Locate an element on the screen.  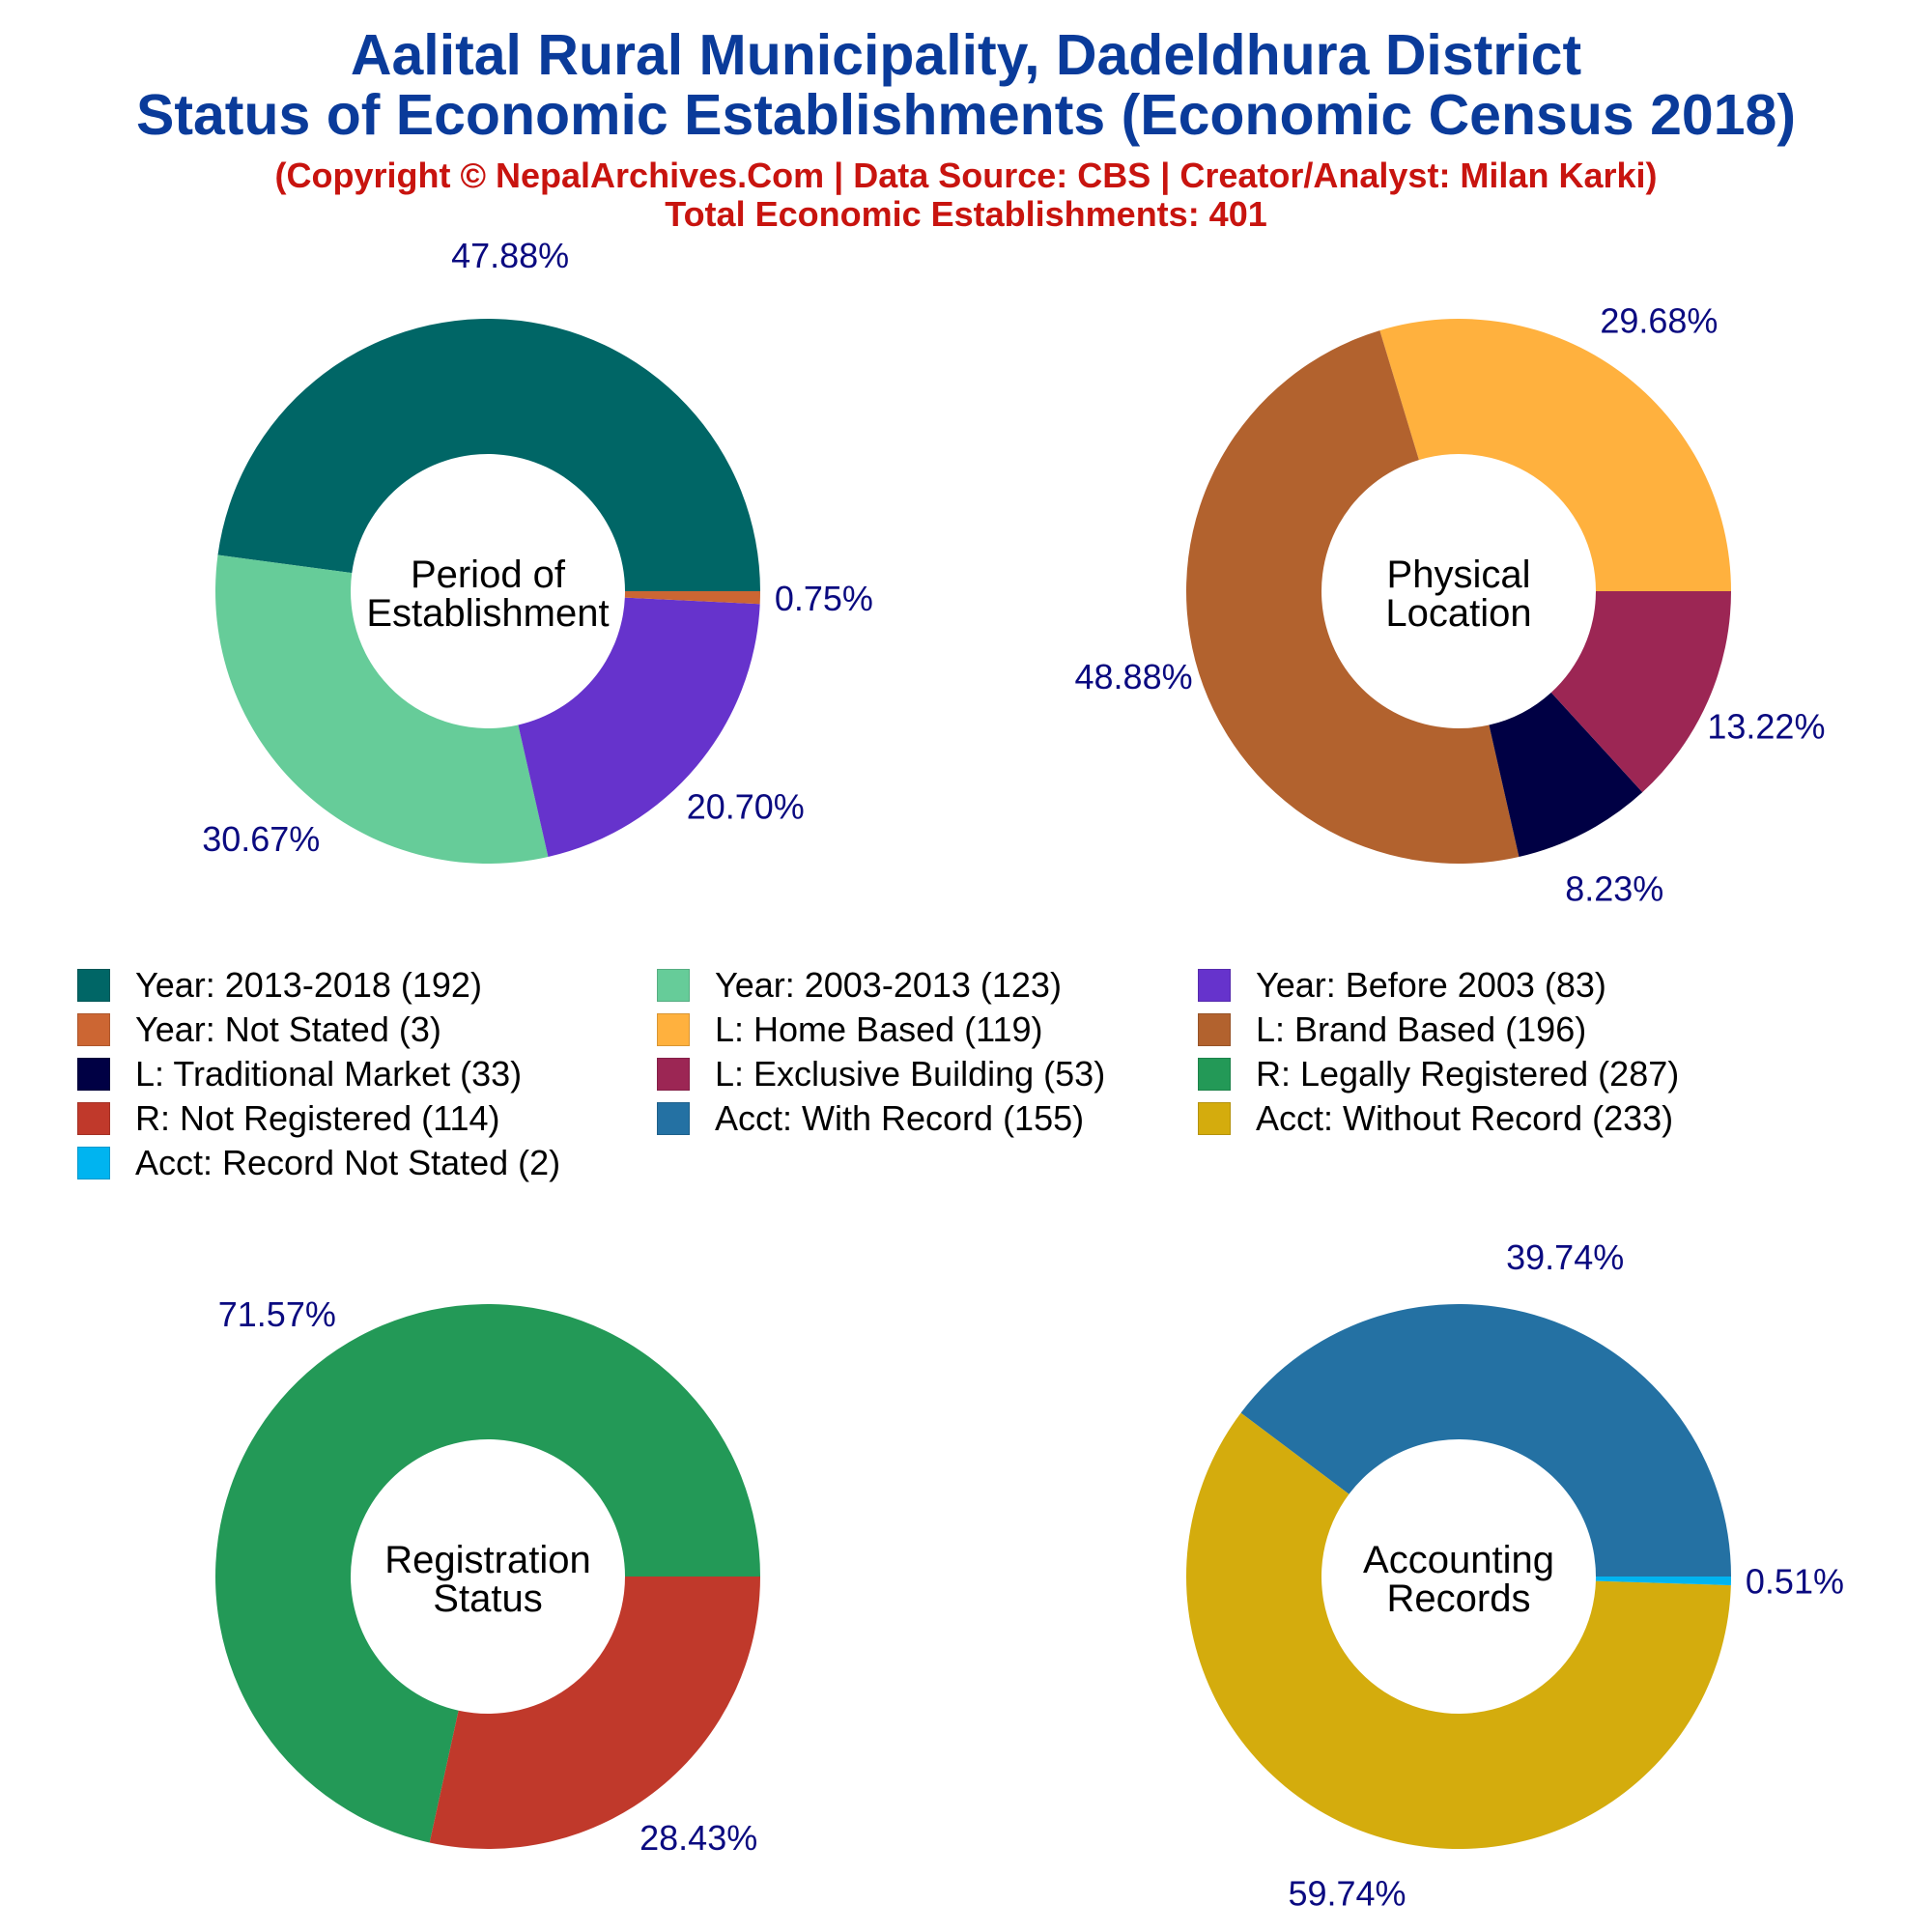
legend-item: Year: 2003-2013 (123) is located at coordinates (859, 985).